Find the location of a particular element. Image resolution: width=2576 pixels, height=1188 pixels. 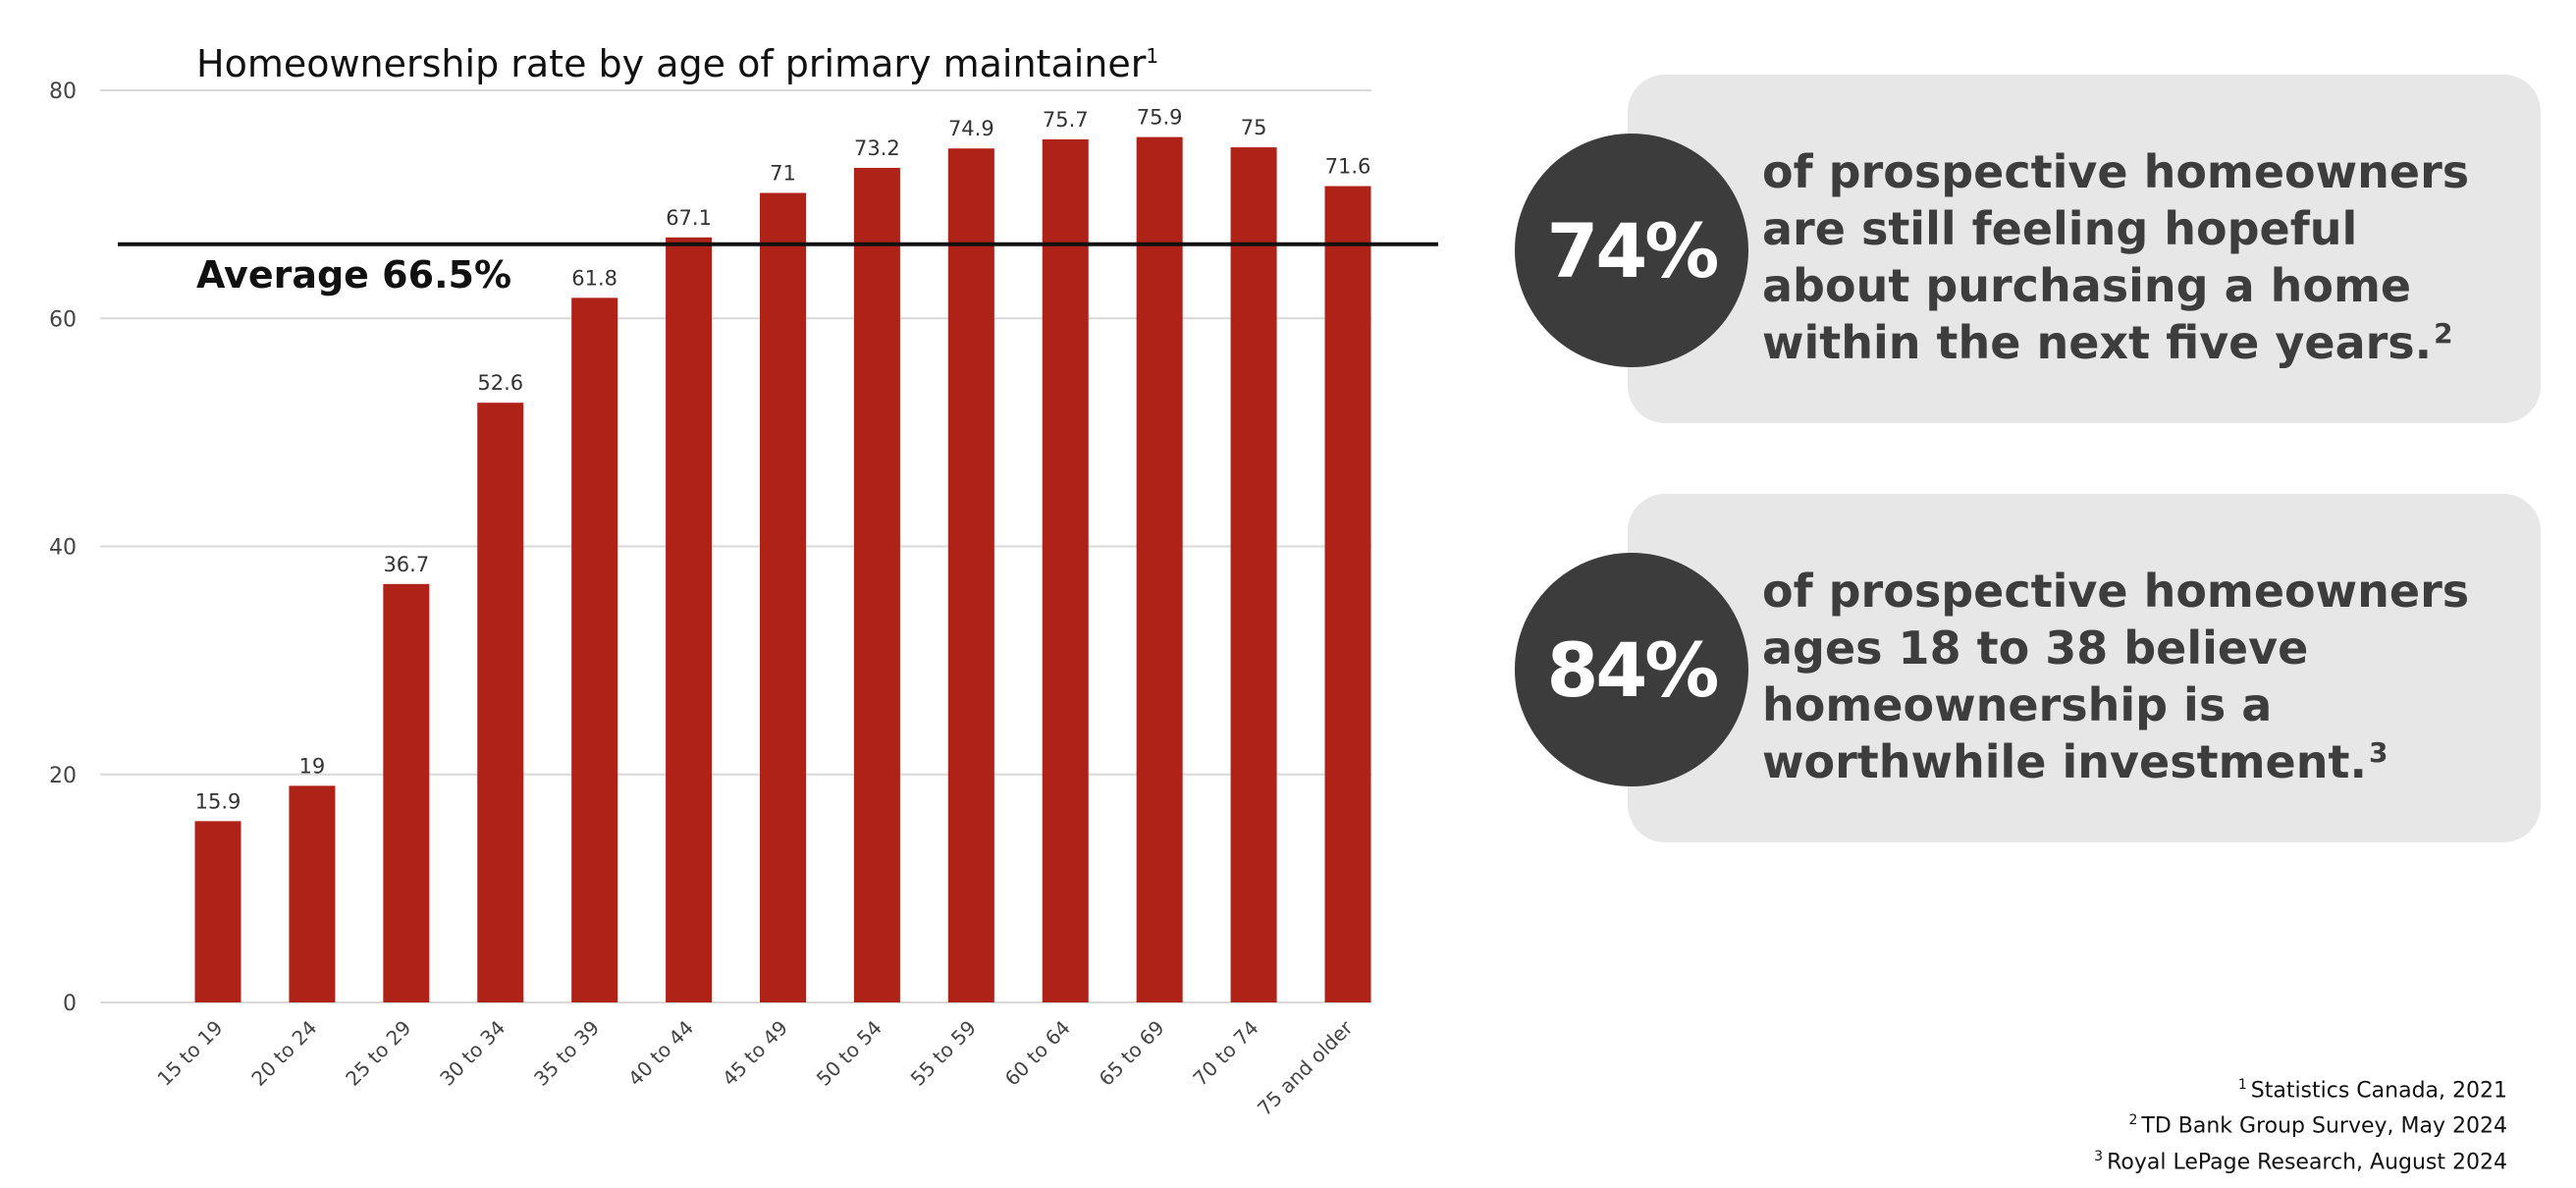

data-label: 75 is located at coordinates (1254, 127).